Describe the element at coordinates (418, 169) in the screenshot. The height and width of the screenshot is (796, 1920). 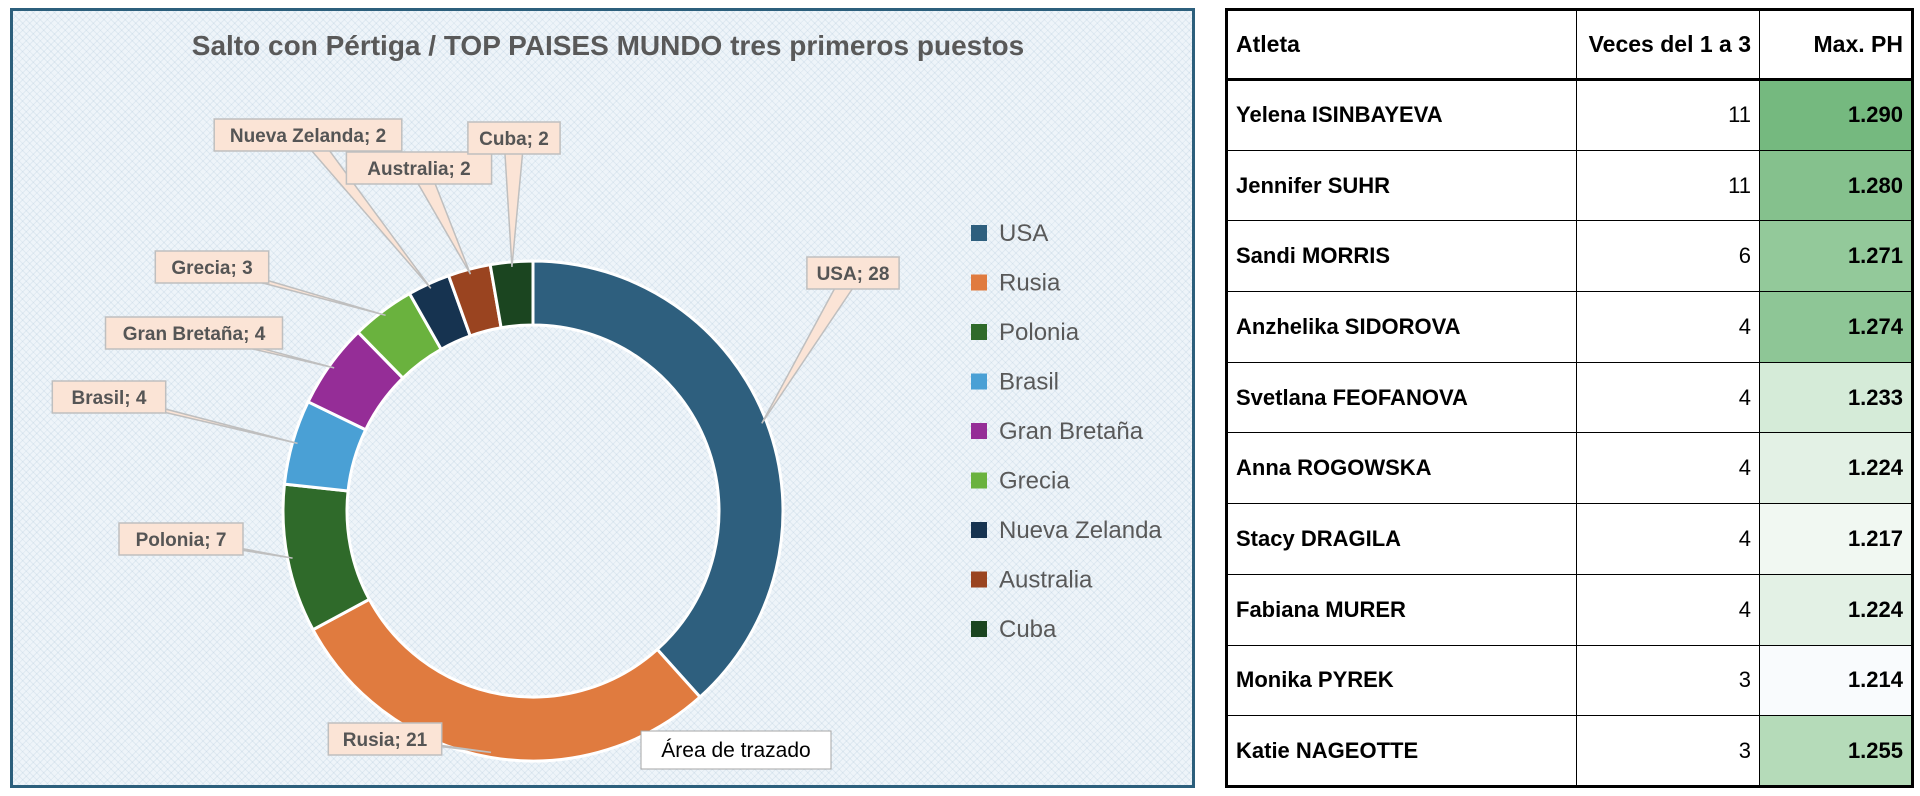
I see `svg-text: Australia; 2` at that location.